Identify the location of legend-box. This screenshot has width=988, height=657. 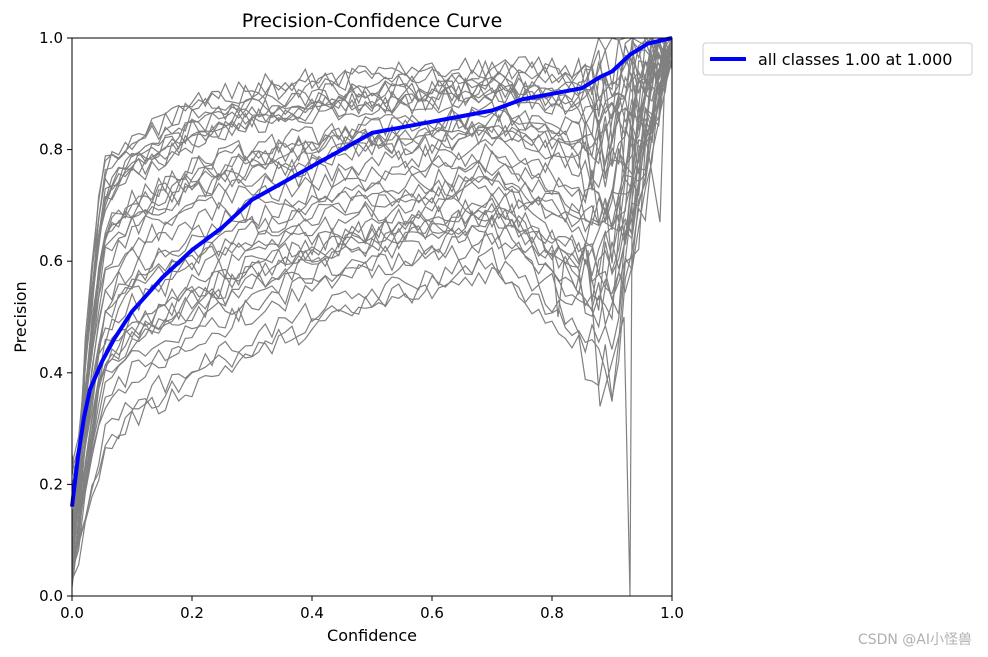
(837, 59).